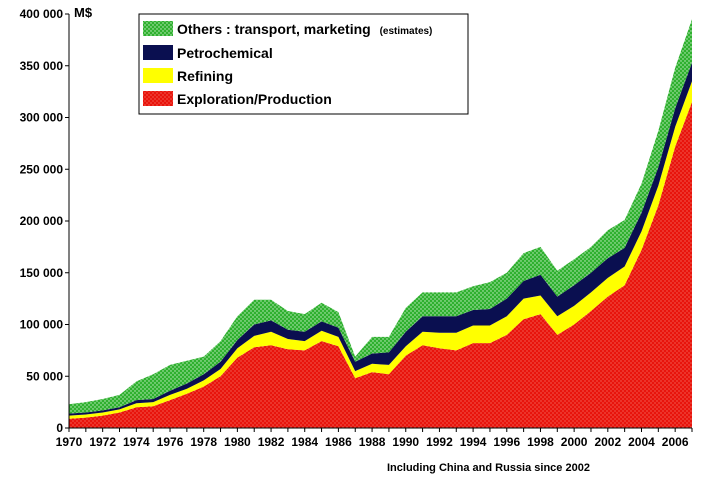  I want to click on y-tick-label: 0, so click(59, 428).